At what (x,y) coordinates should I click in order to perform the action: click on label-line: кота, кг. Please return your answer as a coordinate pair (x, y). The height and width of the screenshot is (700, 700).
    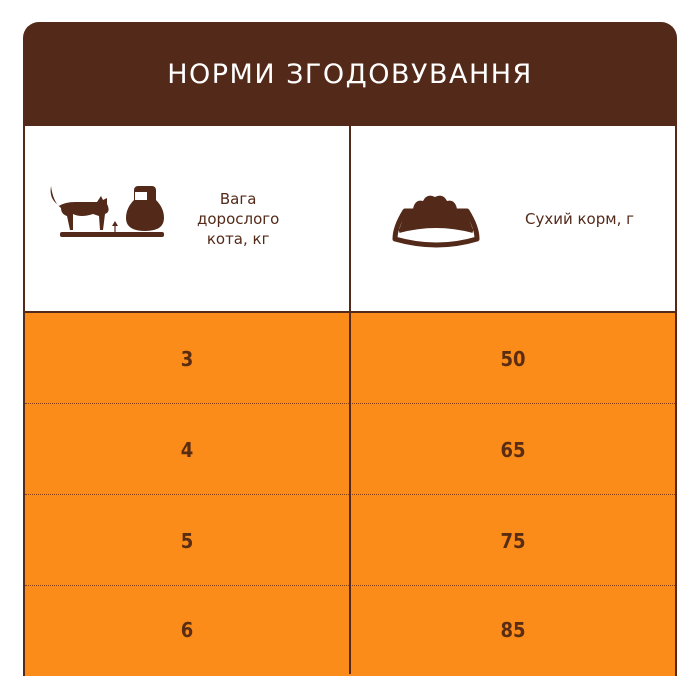
    Looking at the image, I should click on (238, 238).